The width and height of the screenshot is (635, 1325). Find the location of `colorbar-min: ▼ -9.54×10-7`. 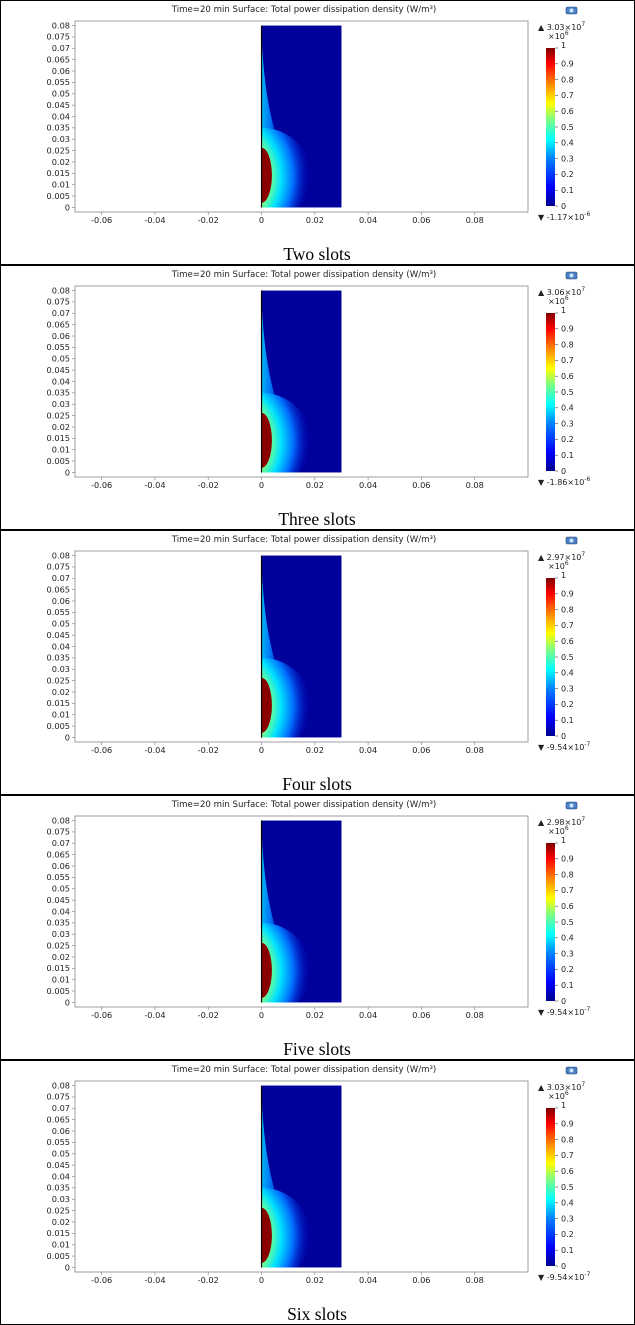

colorbar-min: ▼ -9.54×10-7 is located at coordinates (564, 1011).